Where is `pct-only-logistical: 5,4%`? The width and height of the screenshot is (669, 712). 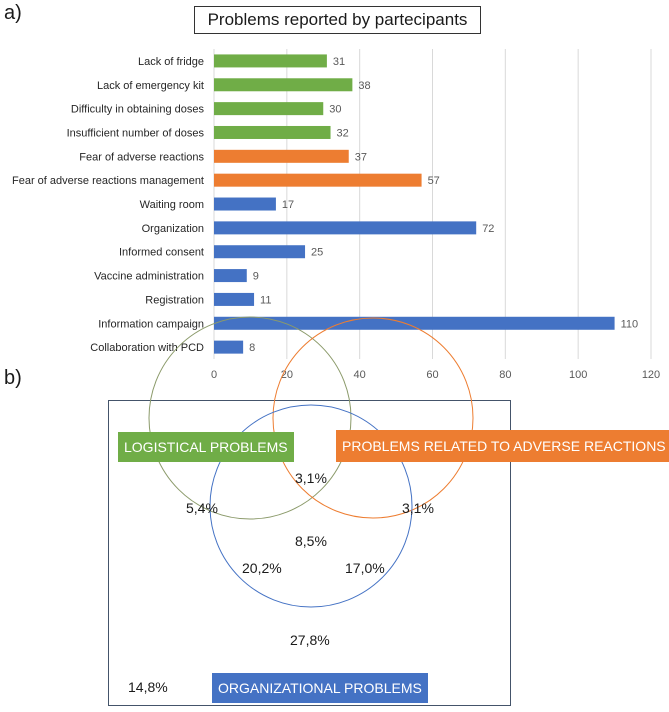
pct-only-logistical: 5,4% is located at coordinates (202, 508).